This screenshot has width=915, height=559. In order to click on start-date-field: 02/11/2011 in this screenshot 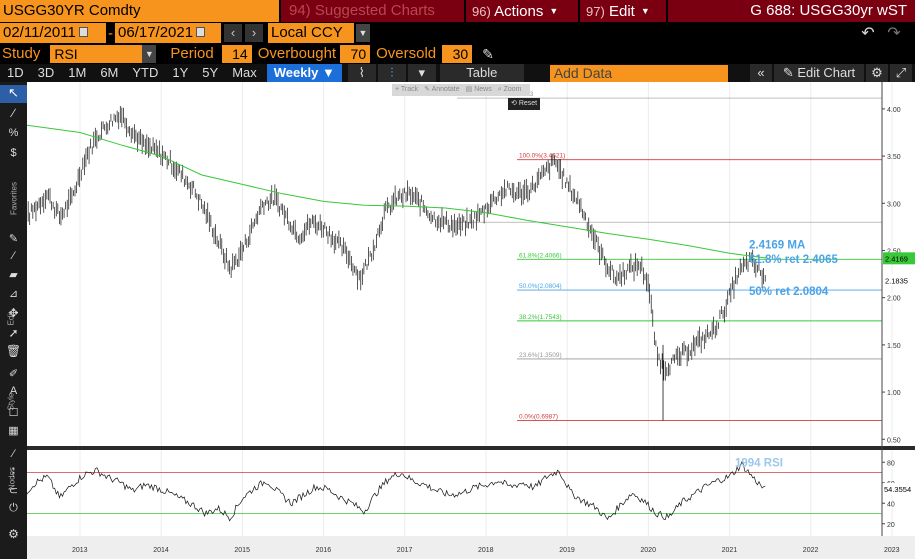, I will do `click(53, 33)`.